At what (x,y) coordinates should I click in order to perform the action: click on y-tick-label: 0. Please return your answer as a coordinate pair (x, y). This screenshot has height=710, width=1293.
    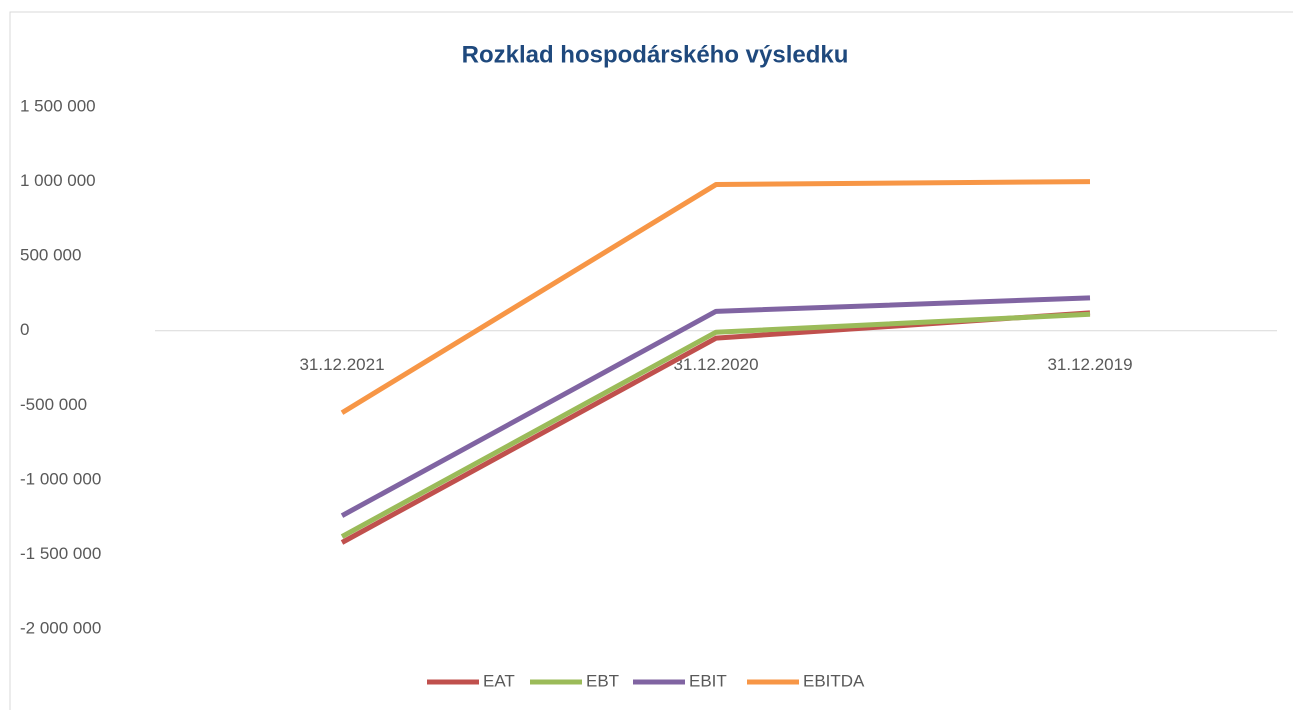
    Looking at the image, I should click on (24, 329).